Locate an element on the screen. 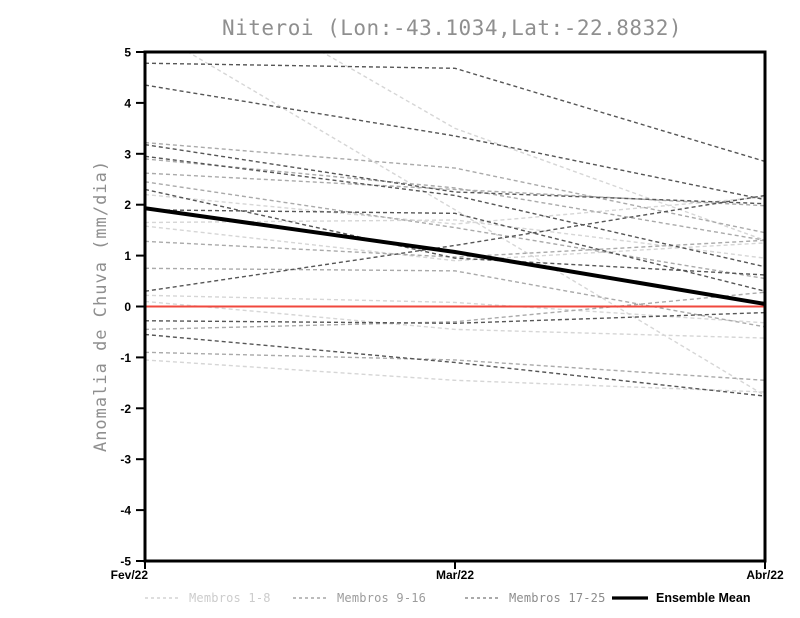 This screenshot has width=800, height=618. y-tick-label: -1 is located at coordinates (125, 358).